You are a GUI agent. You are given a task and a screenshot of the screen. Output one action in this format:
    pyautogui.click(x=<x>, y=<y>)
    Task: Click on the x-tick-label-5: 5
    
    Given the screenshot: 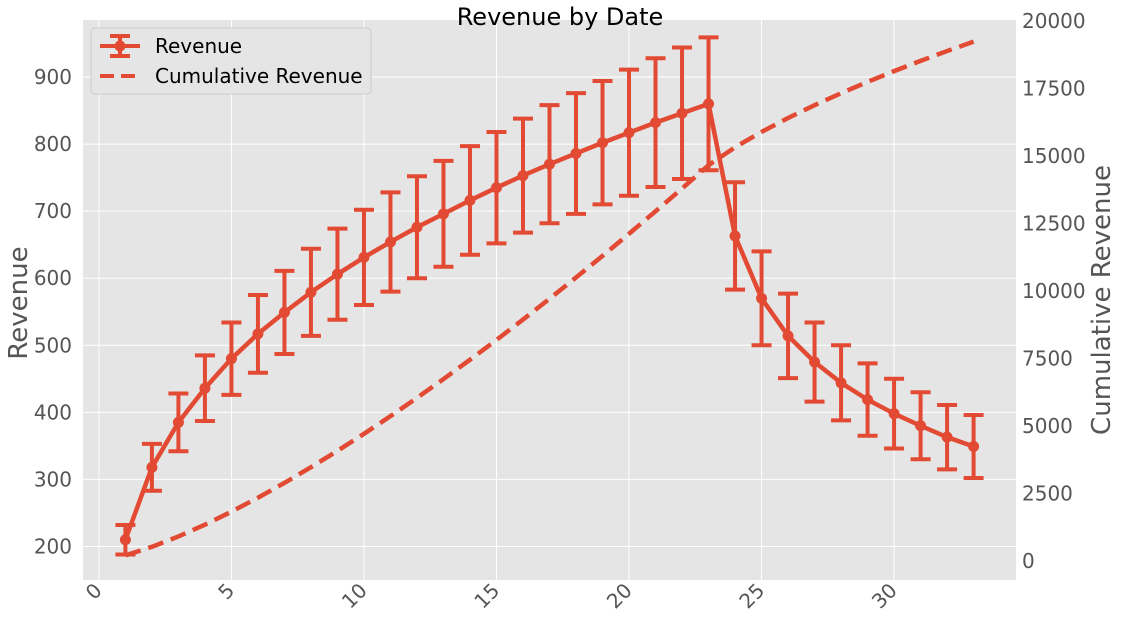 What is the action you would take?
    pyautogui.click(x=226, y=591)
    